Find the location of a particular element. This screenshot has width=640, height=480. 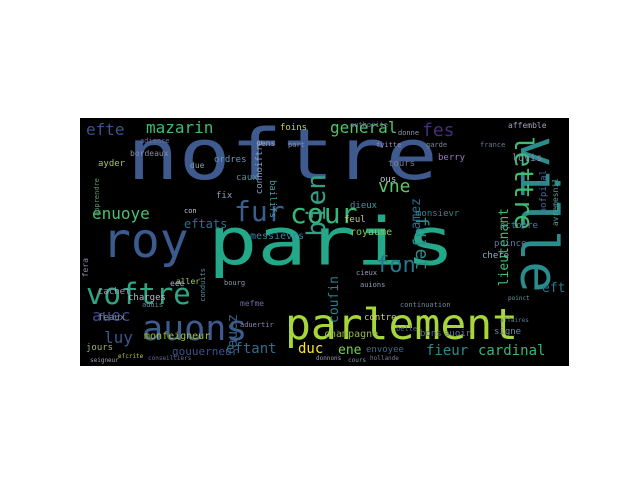

cloud-word: aduis is located at coordinates (153, 305).